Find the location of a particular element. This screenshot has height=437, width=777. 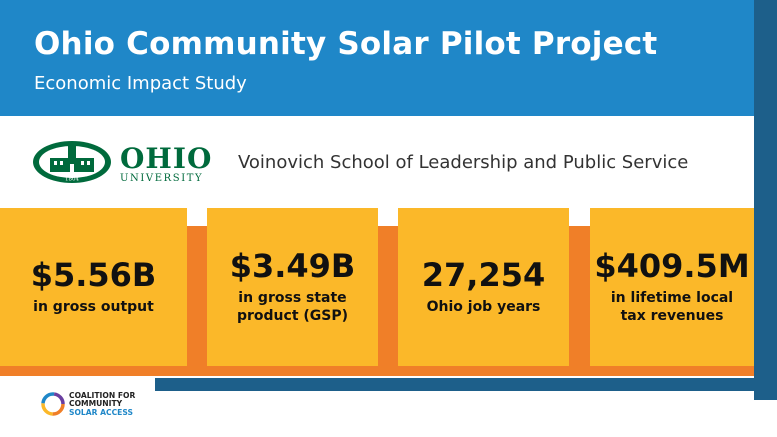

stat-value: 27,254 is located at coordinates (483, 274).